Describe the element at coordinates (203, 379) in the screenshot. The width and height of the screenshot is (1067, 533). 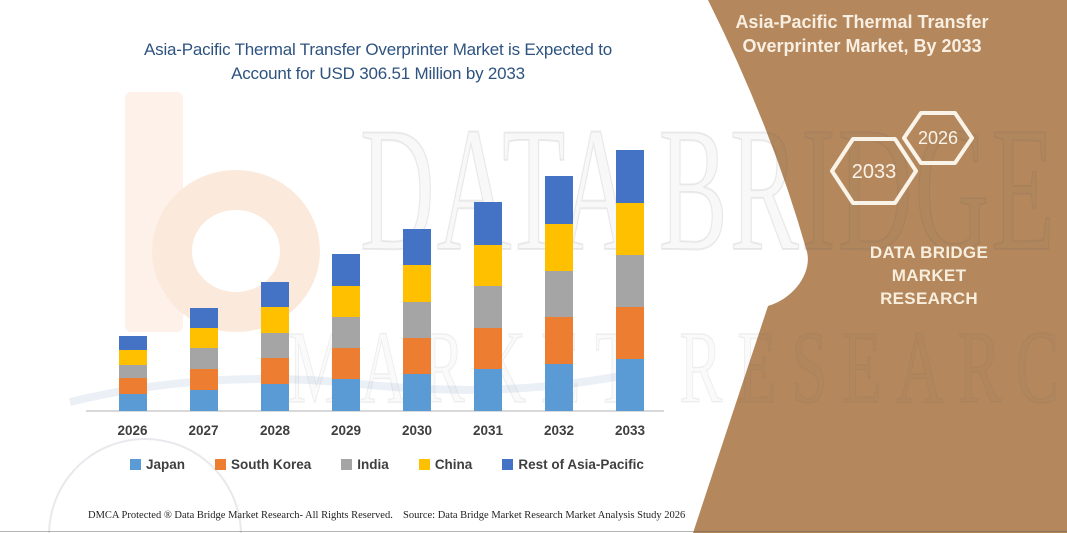
I see `segment-south-korea-2027` at that location.